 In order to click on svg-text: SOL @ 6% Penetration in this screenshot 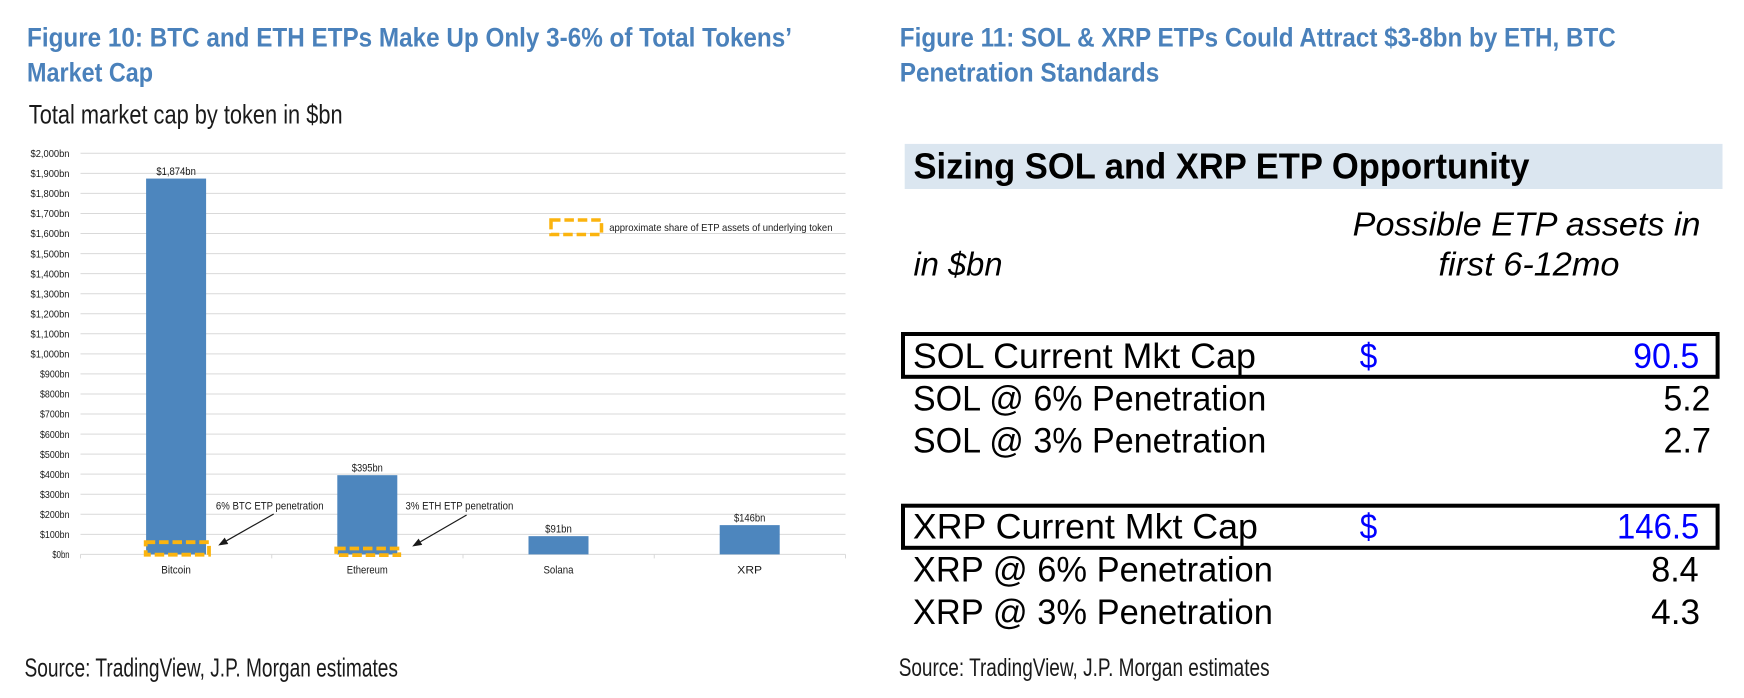, I will do `click(1089, 399)`.